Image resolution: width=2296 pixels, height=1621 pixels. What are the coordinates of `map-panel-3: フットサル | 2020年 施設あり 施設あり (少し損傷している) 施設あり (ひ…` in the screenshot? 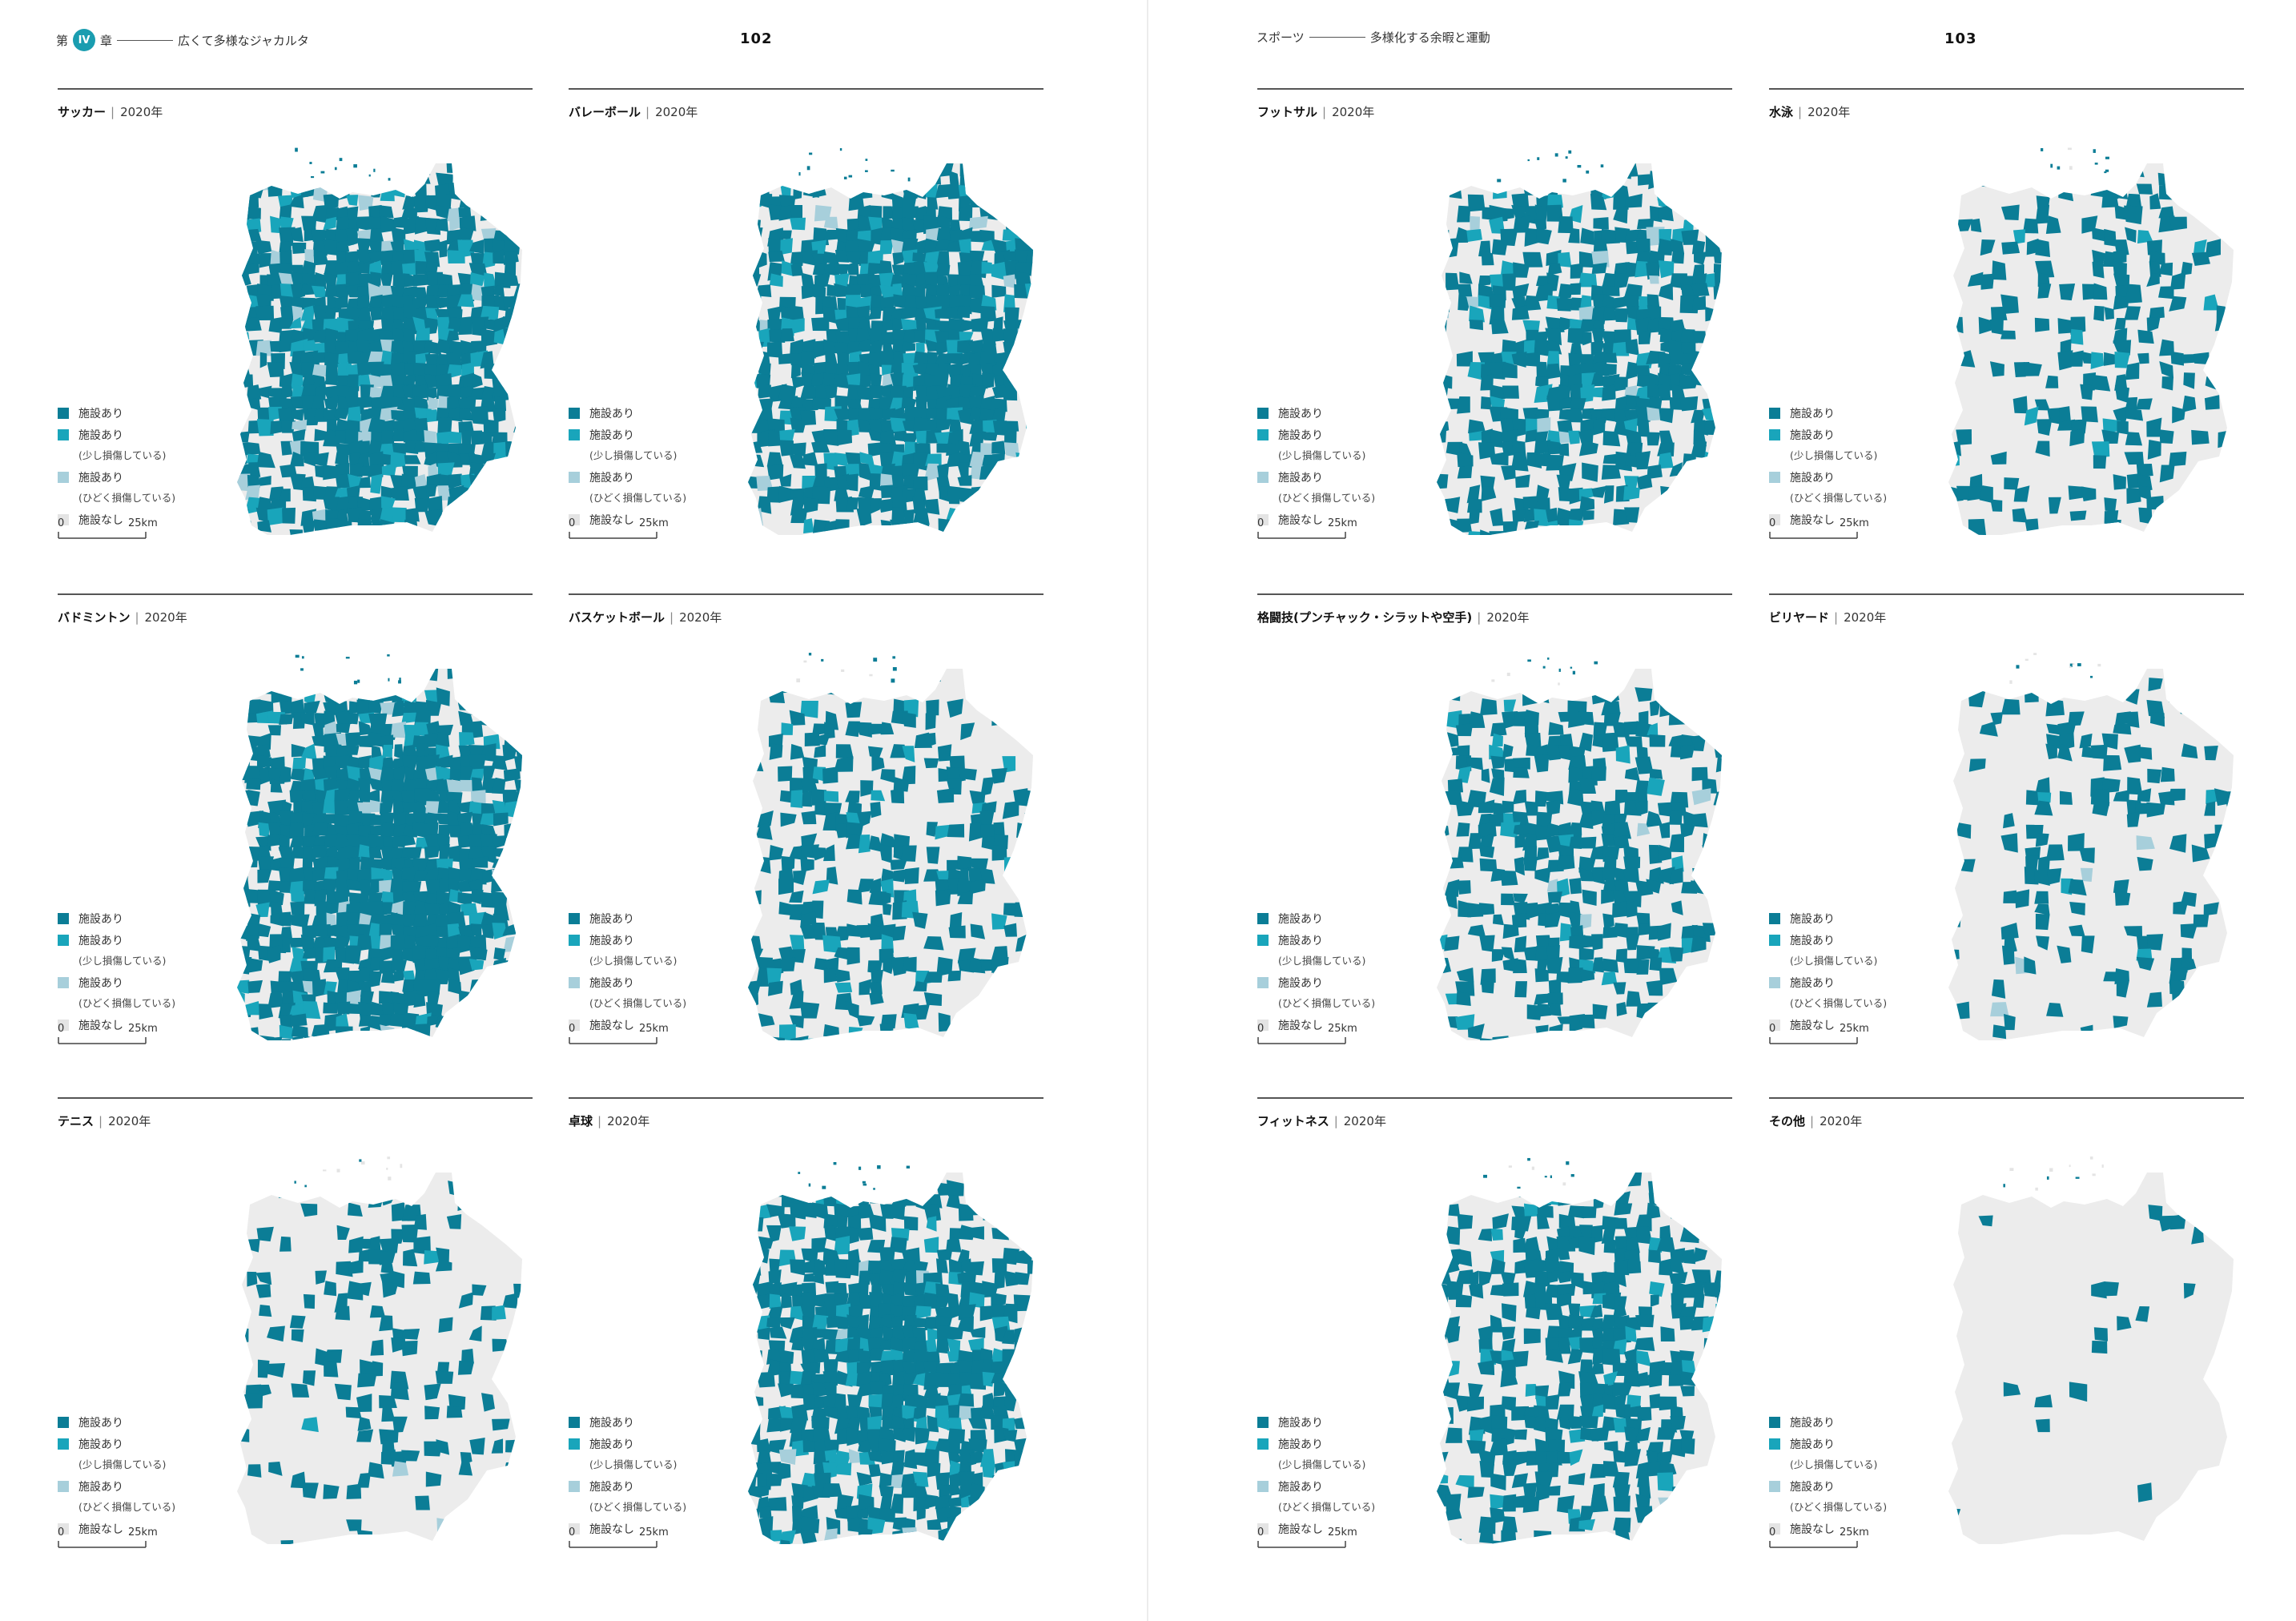 It's located at (1494, 340).